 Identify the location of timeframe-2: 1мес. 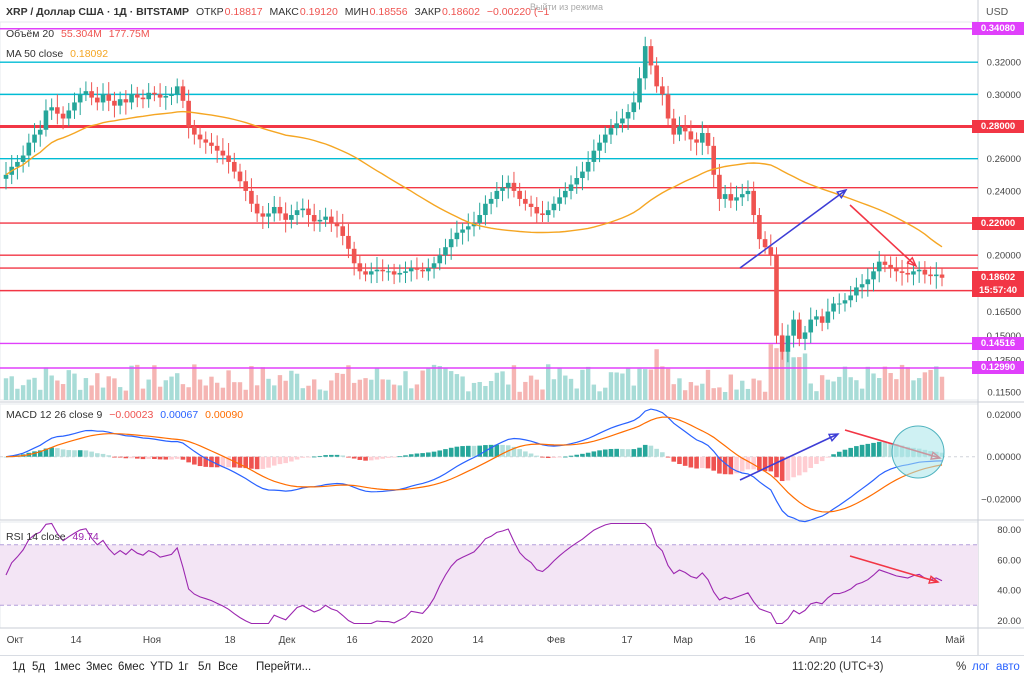
(67, 667).